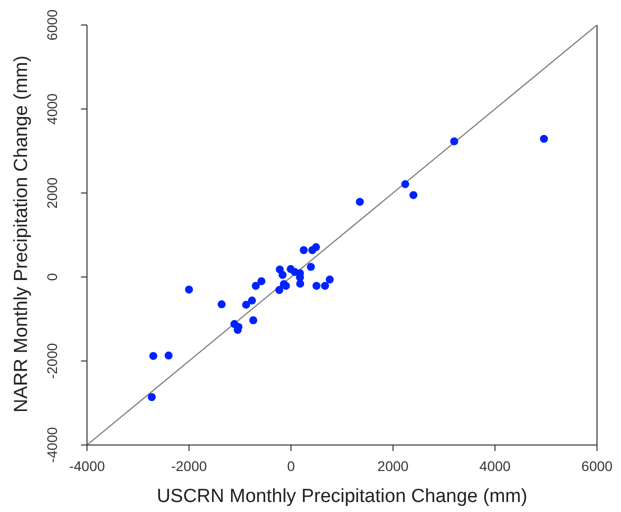  I want to click on x-tick-label: 4000, so click(495, 466).